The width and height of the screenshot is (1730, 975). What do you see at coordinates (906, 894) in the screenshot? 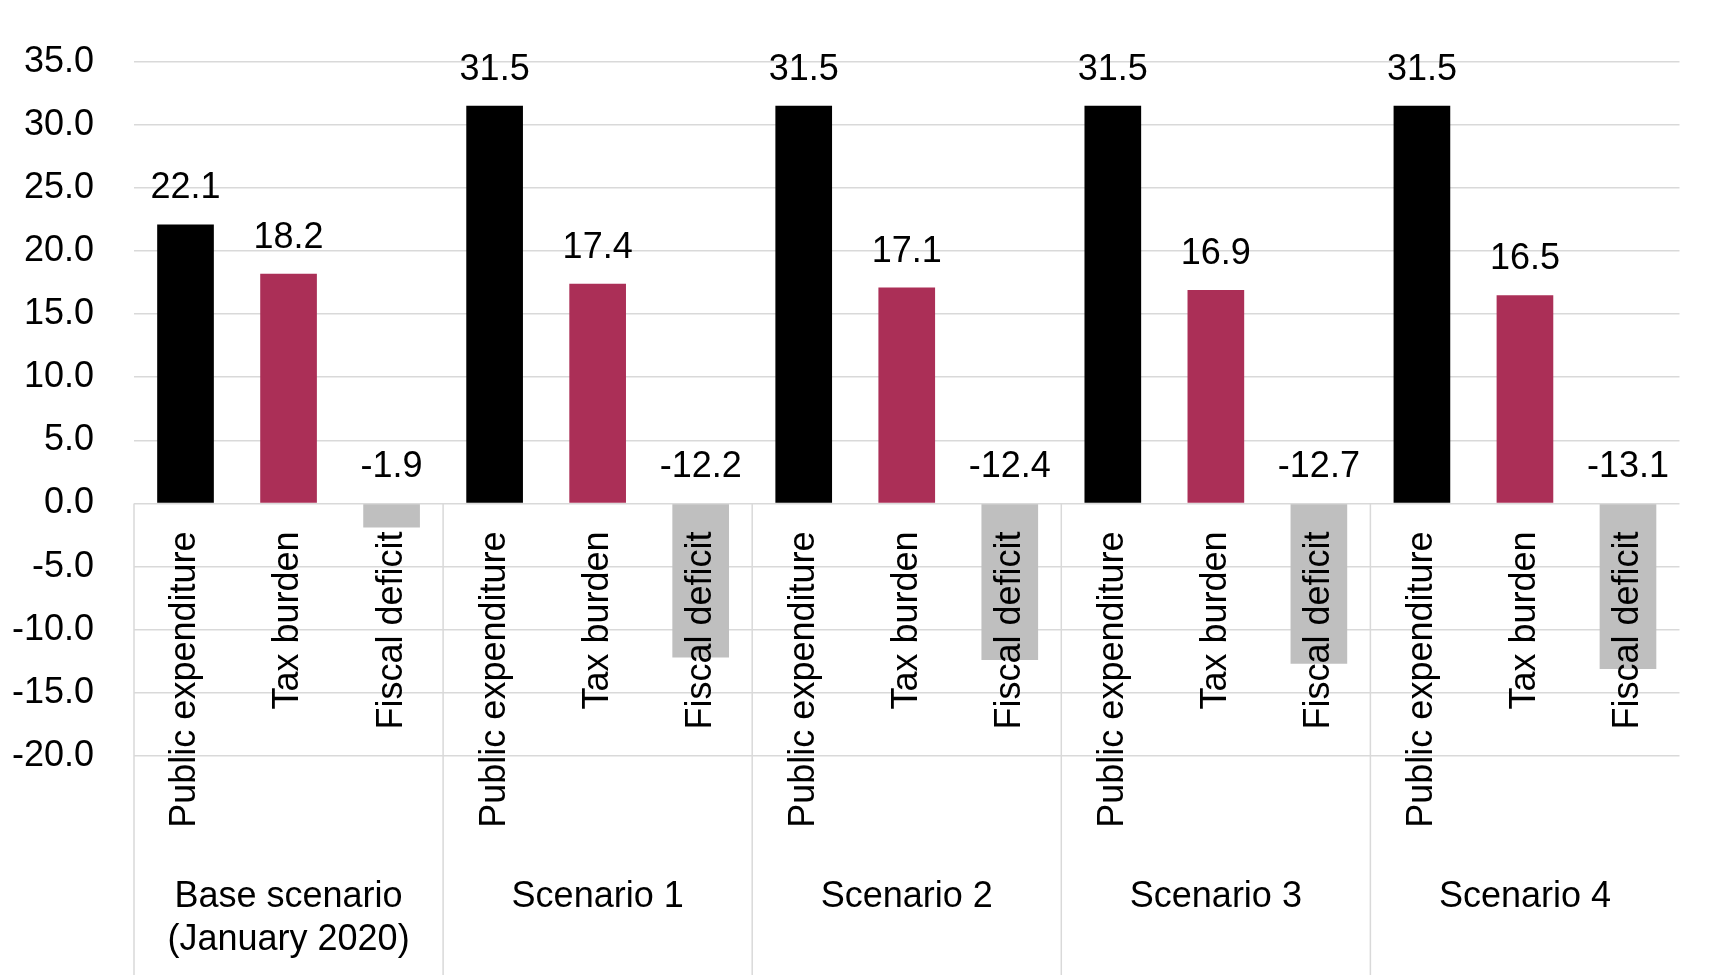
I see `x-tick-label: Scenario 2` at bounding box center [906, 894].